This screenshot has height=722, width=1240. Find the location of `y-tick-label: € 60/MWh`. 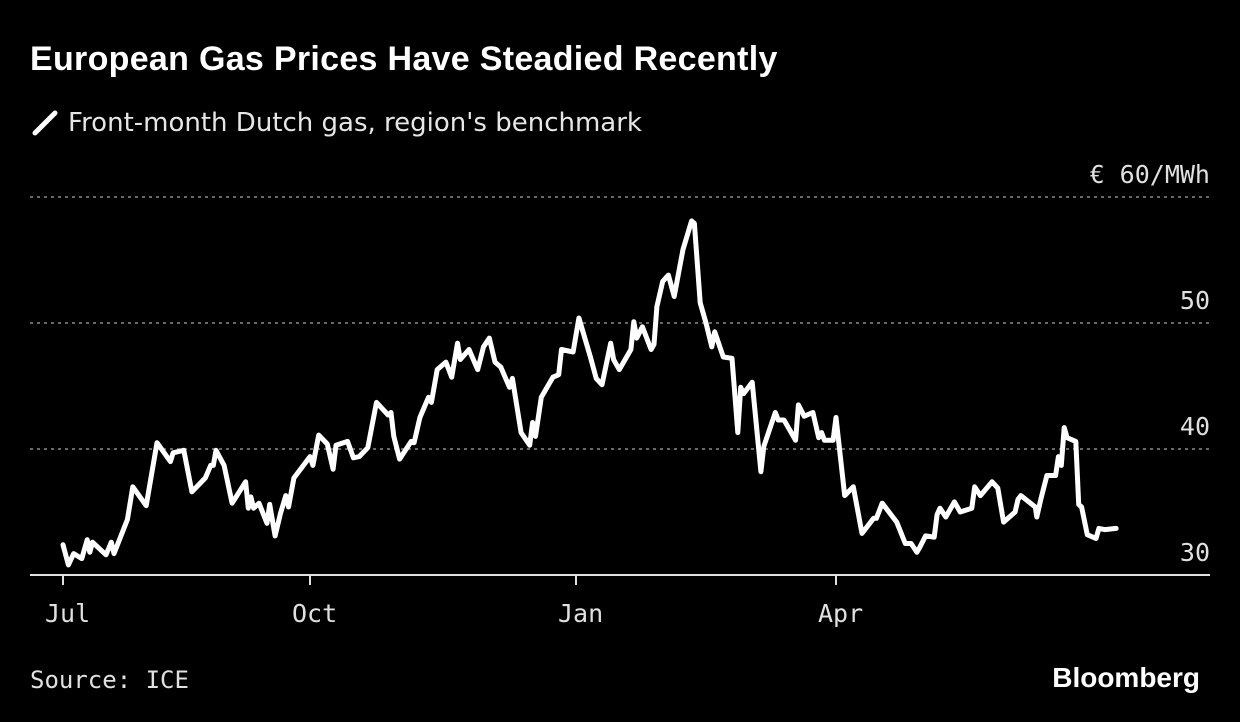

y-tick-label: € 60/MWh is located at coordinates (1150, 174).